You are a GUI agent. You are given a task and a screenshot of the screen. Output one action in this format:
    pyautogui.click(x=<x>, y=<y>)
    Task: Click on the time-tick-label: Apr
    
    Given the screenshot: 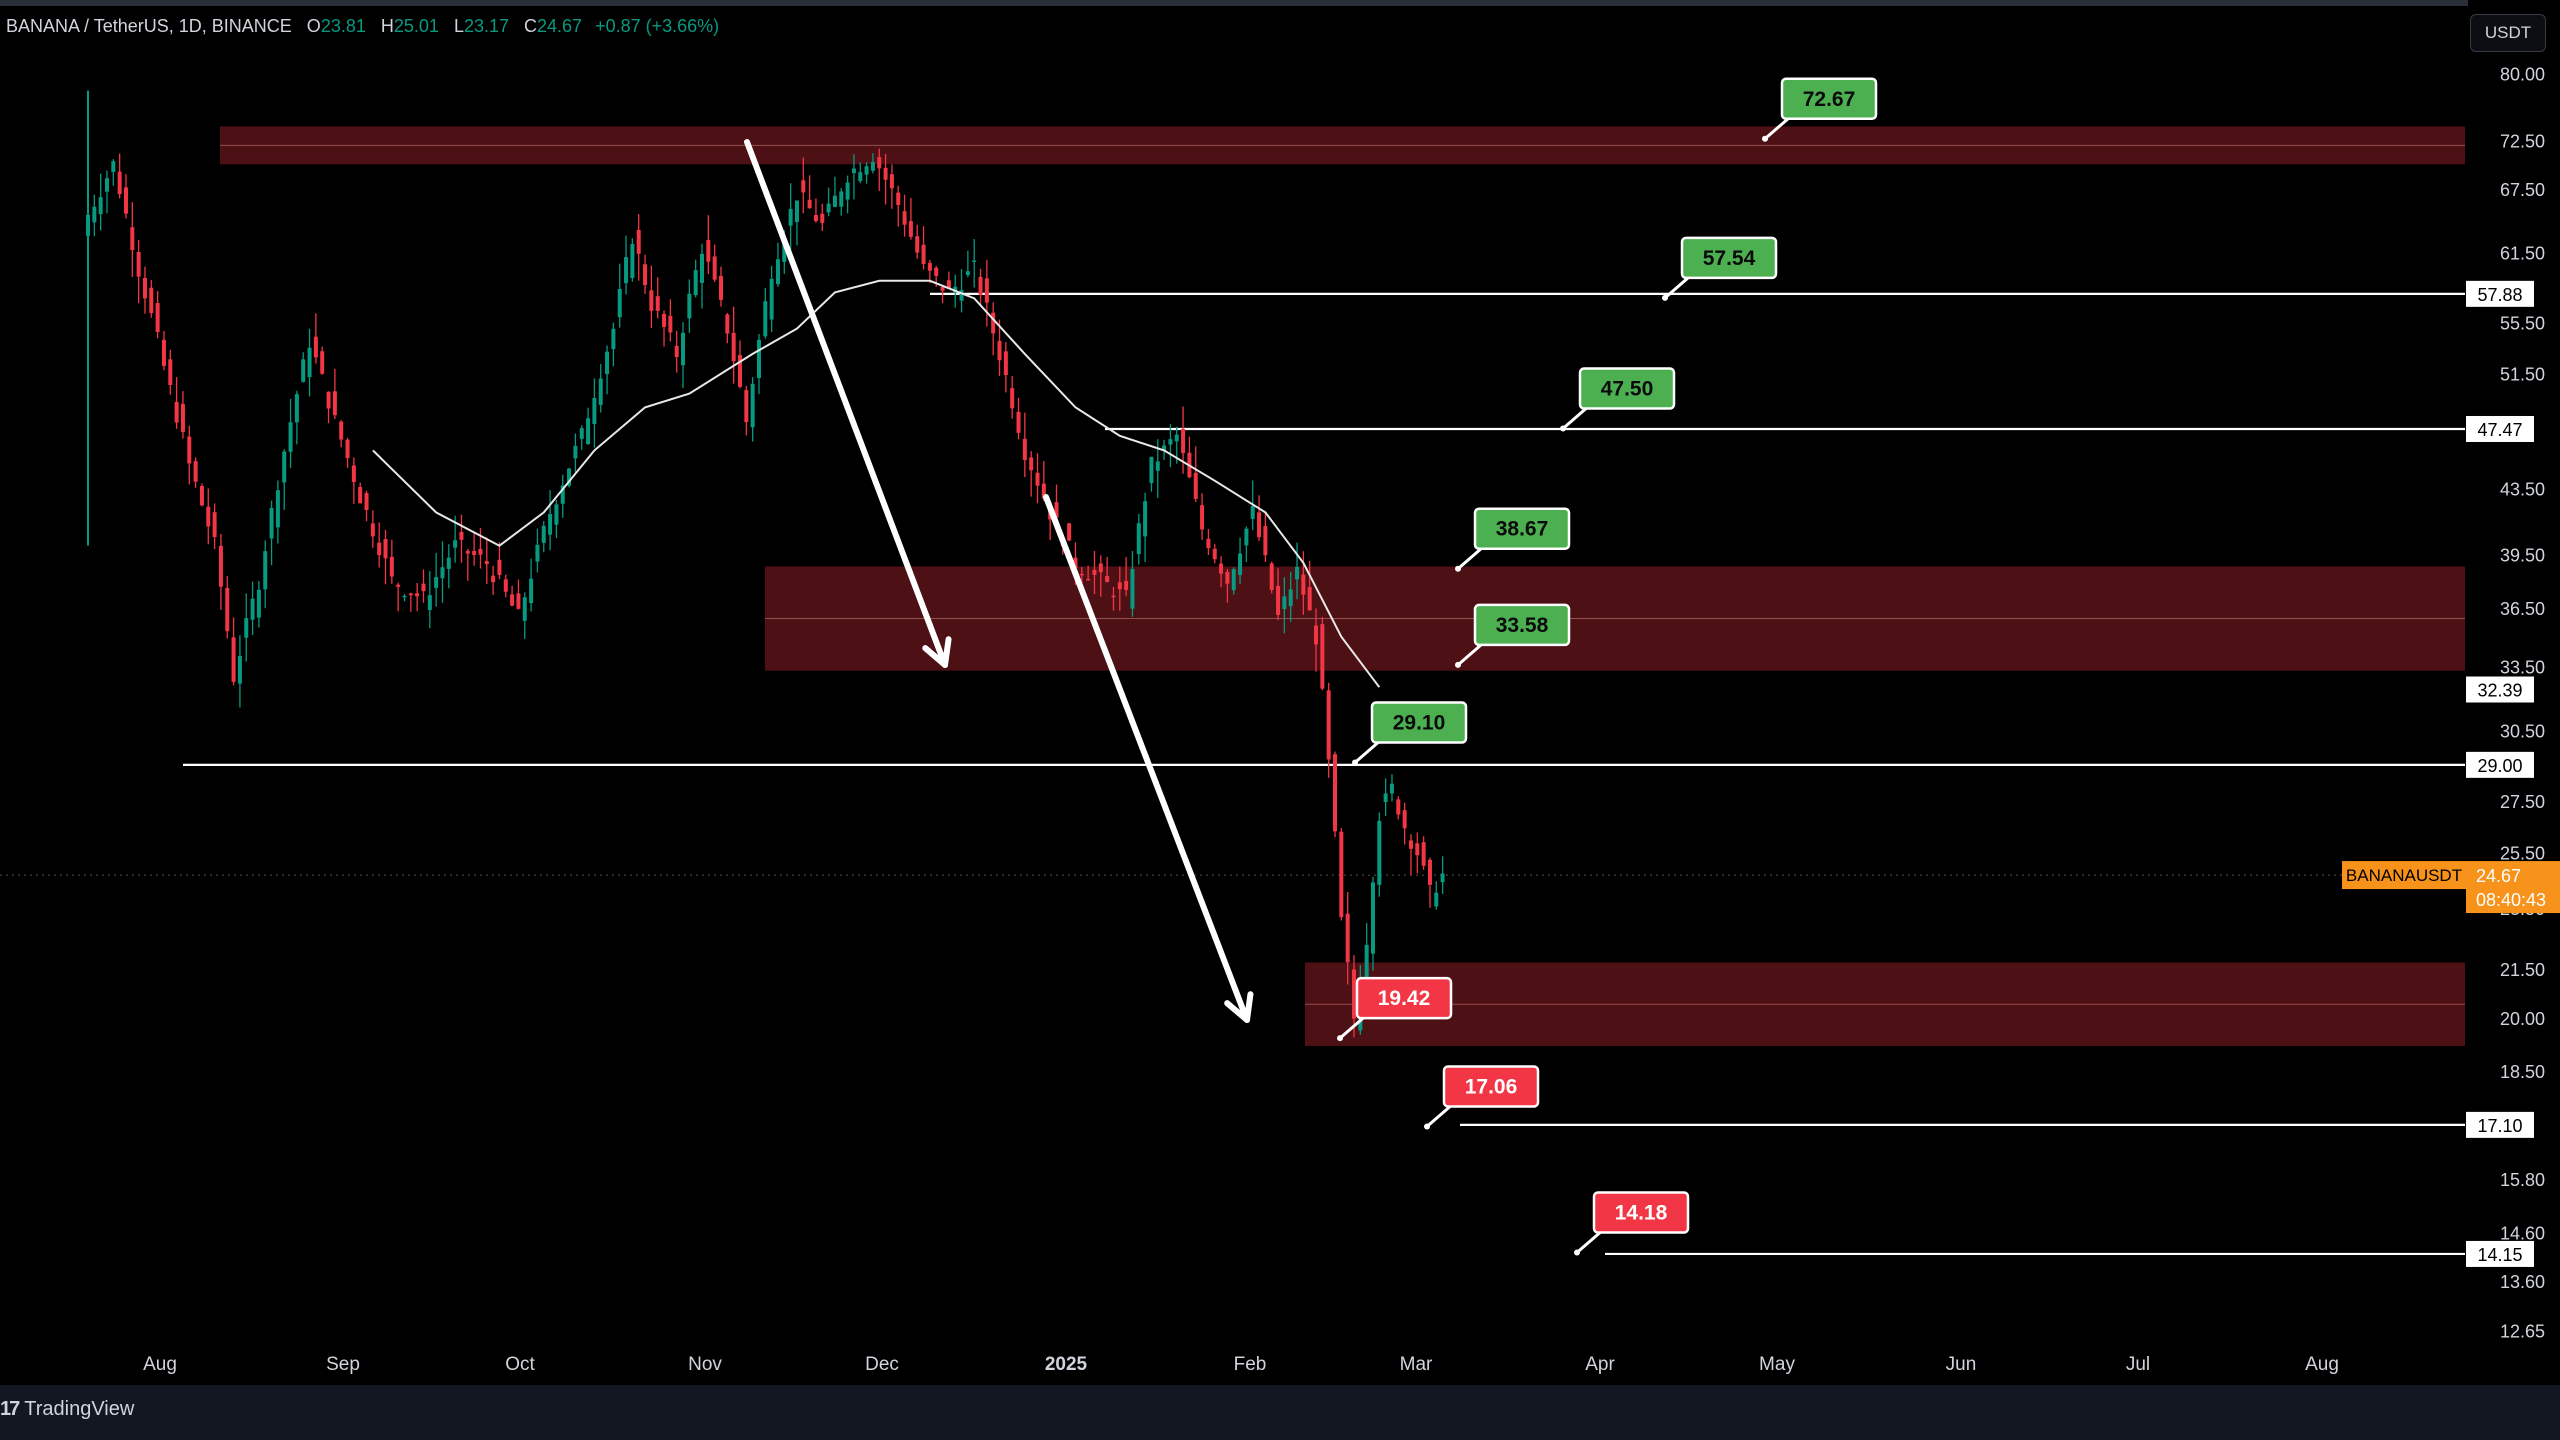 What is the action you would take?
    pyautogui.click(x=1600, y=1364)
    